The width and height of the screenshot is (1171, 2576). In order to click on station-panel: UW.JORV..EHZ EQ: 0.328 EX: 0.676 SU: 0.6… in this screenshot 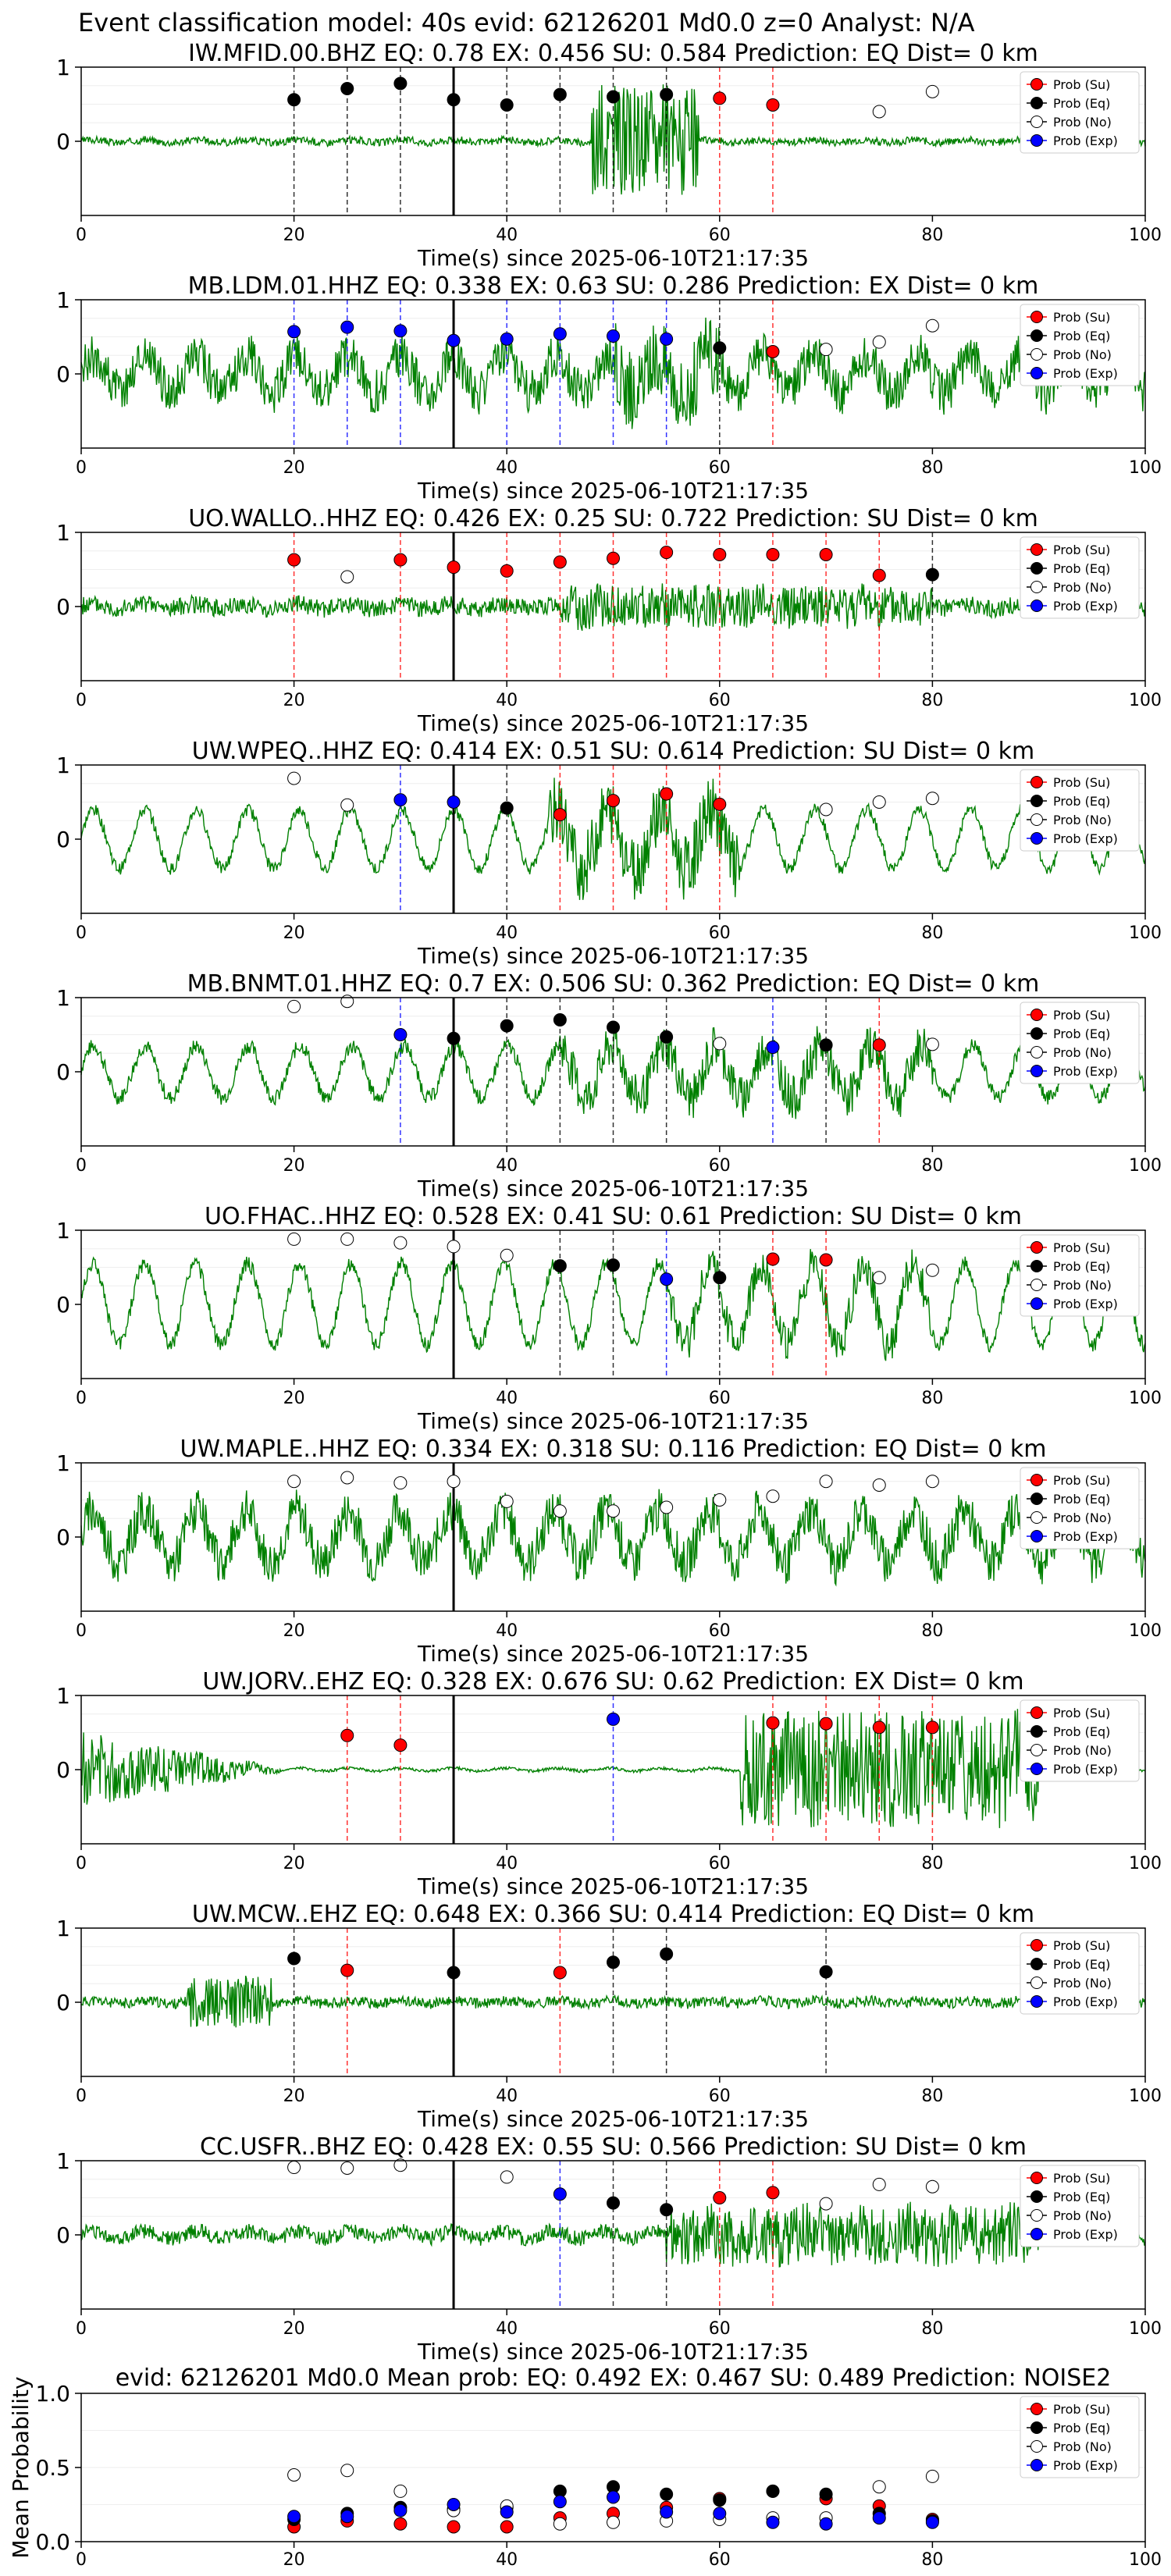, I will do `click(609, 1783)`.